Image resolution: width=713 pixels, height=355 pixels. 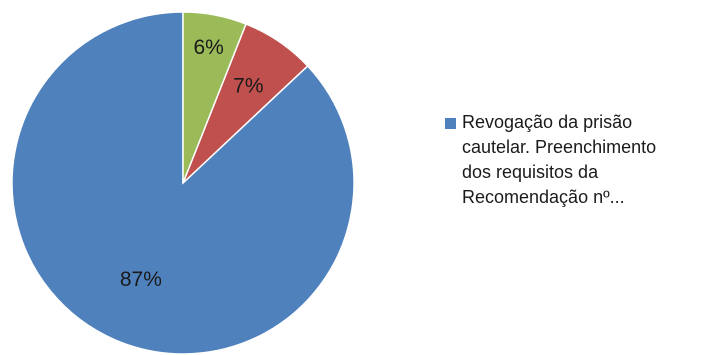 What do you see at coordinates (141, 279) in the screenshot?
I see `pie-data-label: 87%` at bounding box center [141, 279].